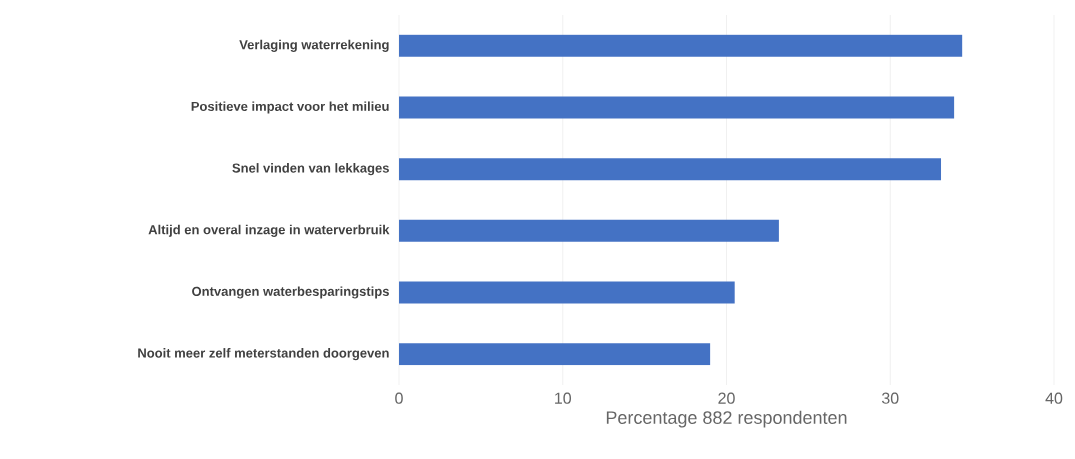  What do you see at coordinates (890, 398) in the screenshot?
I see `x-tick-label: 30` at bounding box center [890, 398].